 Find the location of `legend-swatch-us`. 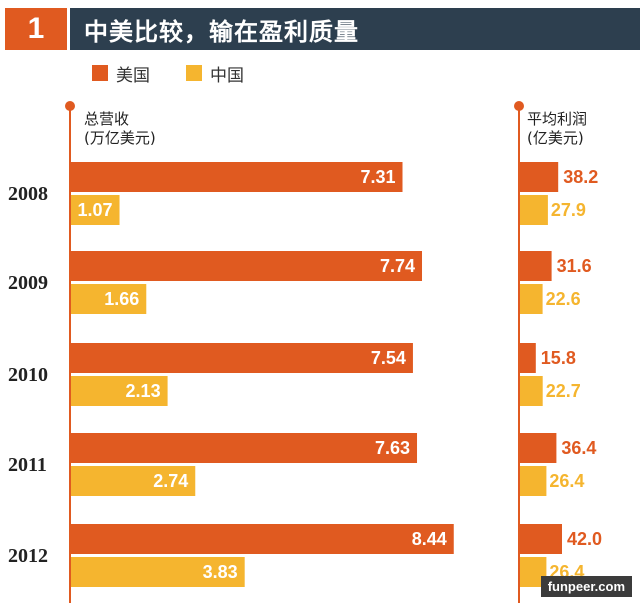

legend-swatch-us is located at coordinates (100, 73).